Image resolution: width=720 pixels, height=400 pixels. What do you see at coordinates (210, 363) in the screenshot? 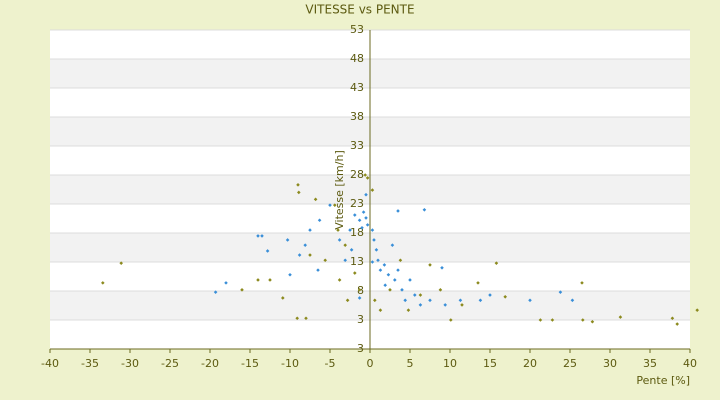
I see `x-tick-label: -20` at bounding box center [210, 363].